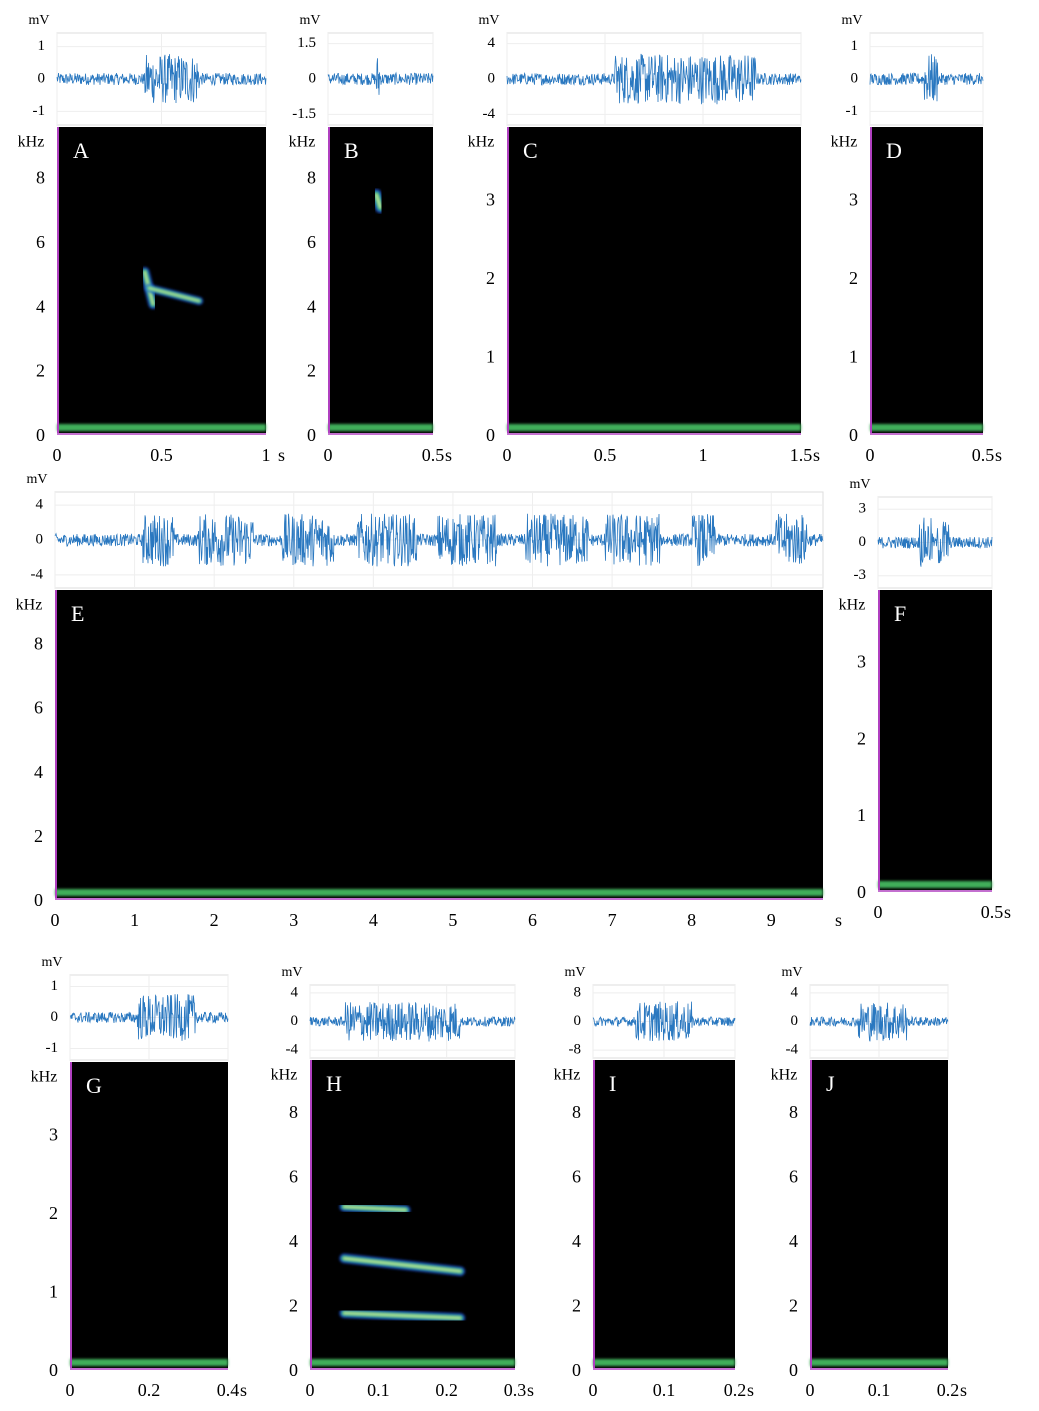 This screenshot has height=1411, width=1039. What do you see at coordinates (664, 1390) in the screenshot?
I see `x-tick-label: 0.1` at bounding box center [664, 1390].